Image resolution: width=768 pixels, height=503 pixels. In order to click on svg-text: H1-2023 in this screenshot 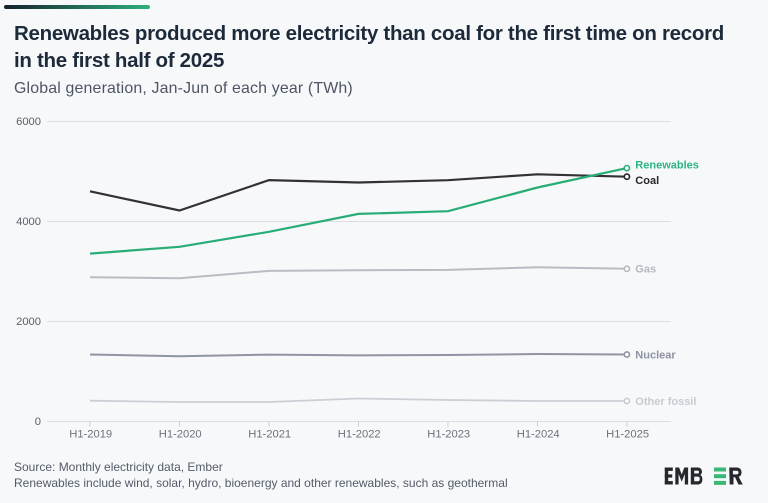, I will do `click(448, 435)`.